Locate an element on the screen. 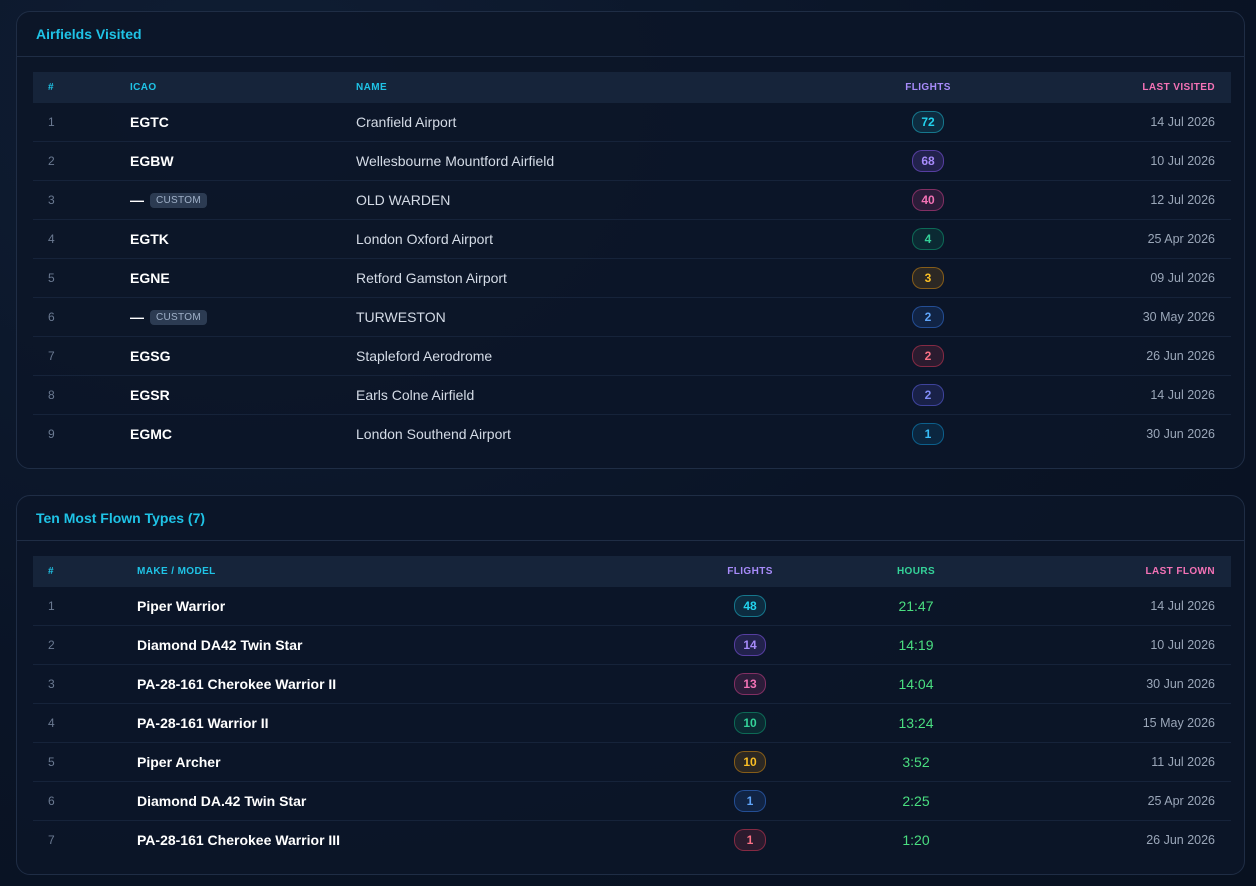 The image size is (1256, 886). flights-count-badge: 3 is located at coordinates (928, 278).